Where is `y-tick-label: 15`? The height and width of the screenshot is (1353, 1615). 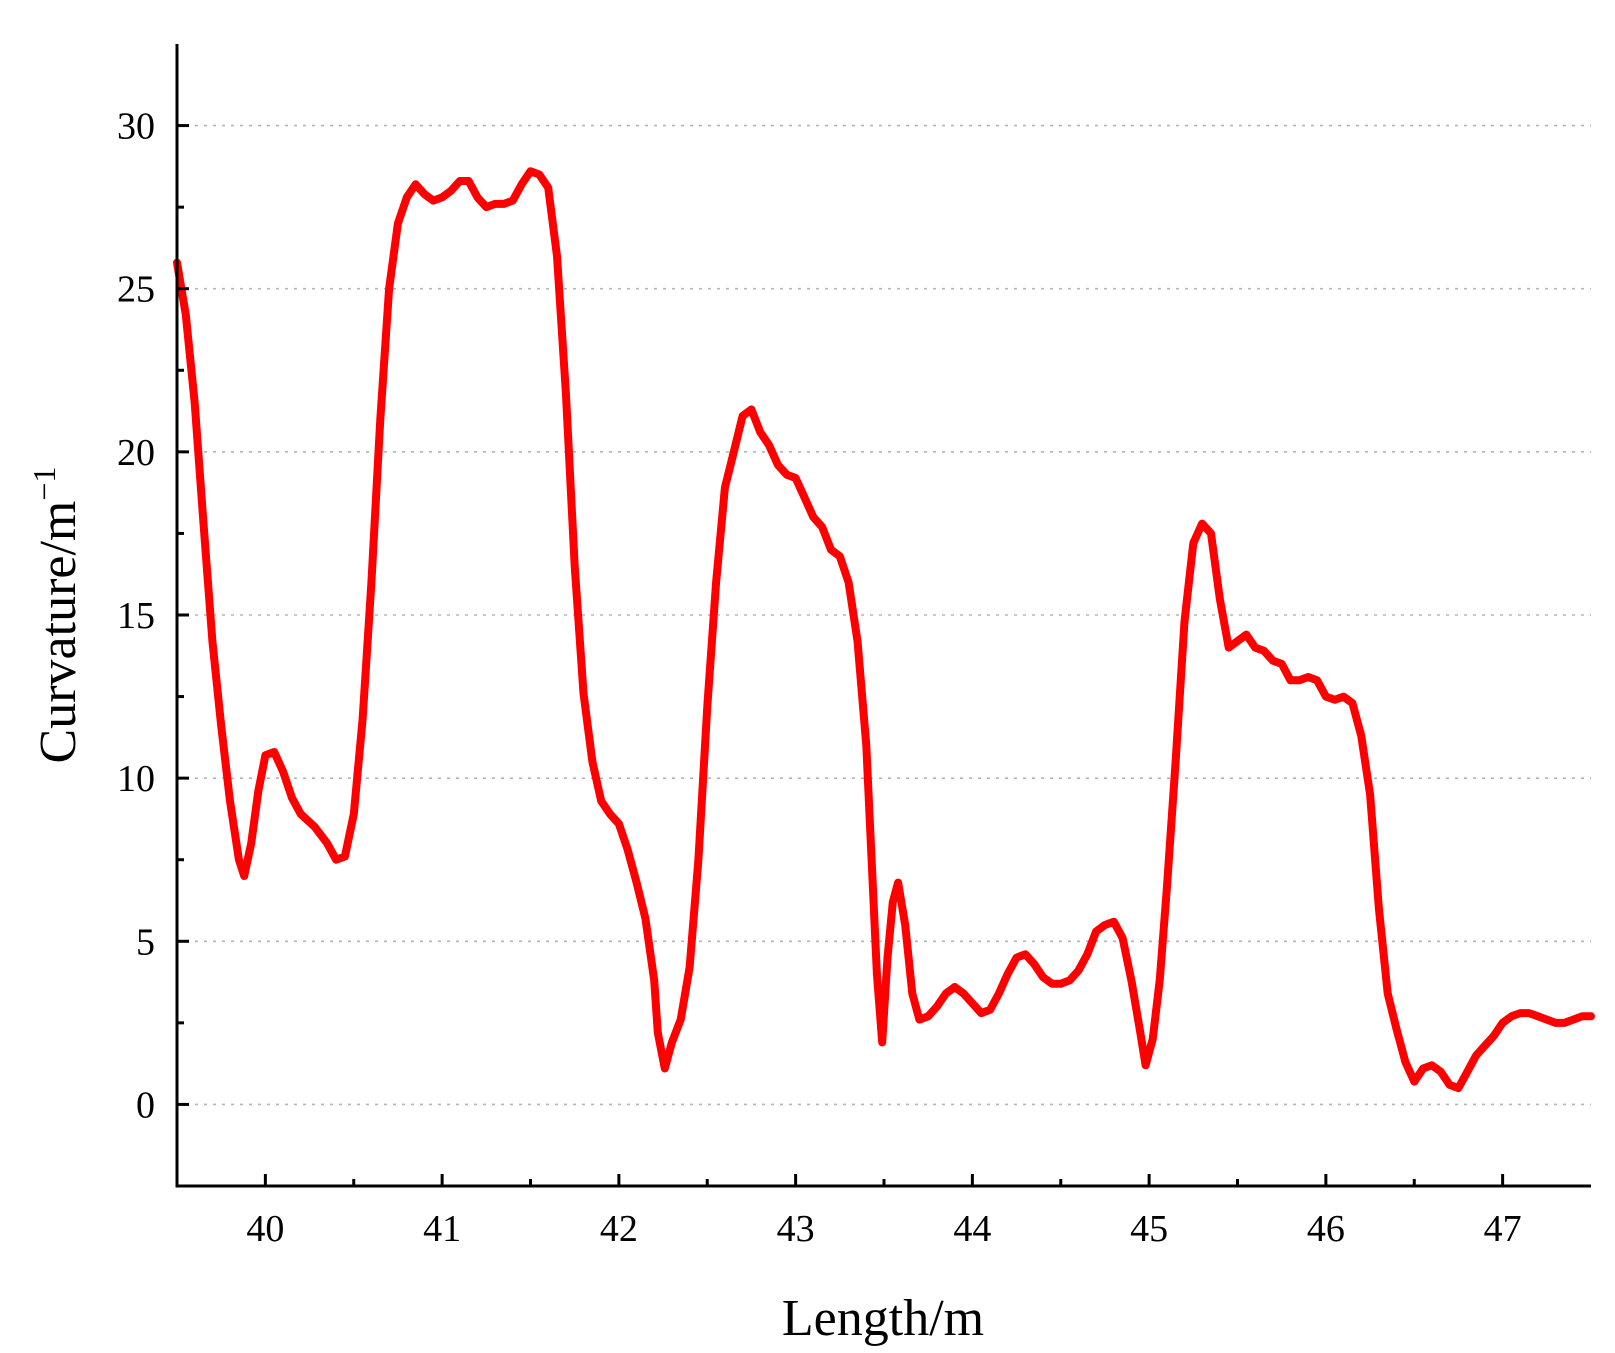
y-tick-label: 15 is located at coordinates (136, 616).